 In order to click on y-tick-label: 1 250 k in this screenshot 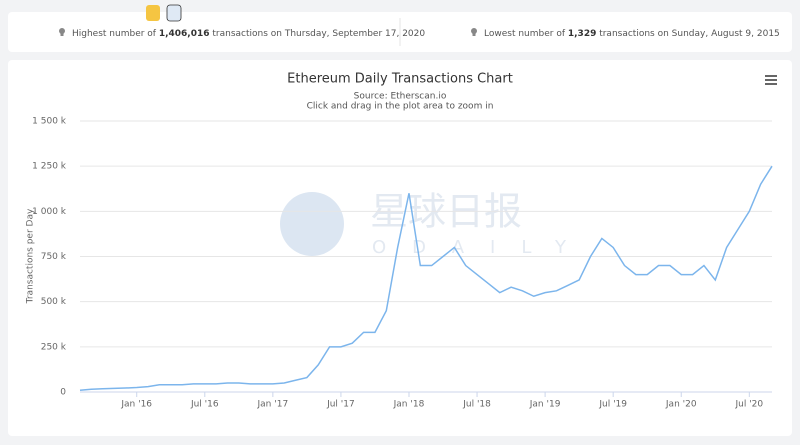, I will do `click(49, 167)`.